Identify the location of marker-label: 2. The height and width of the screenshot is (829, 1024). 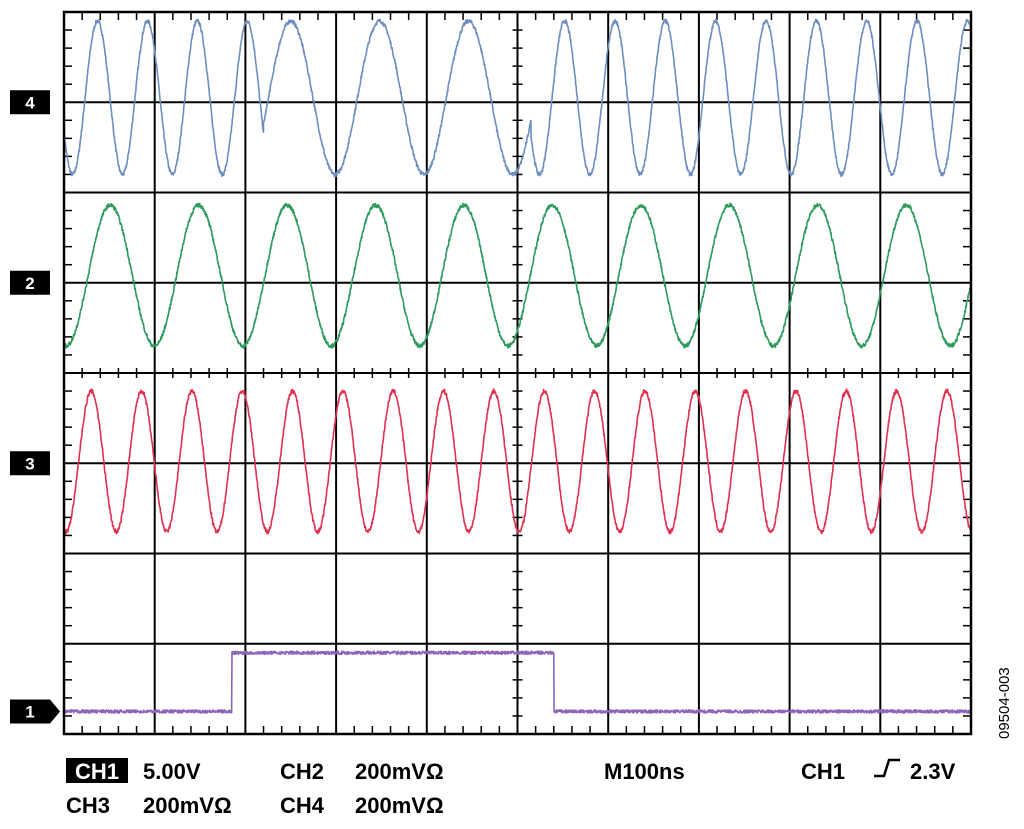
(29, 283).